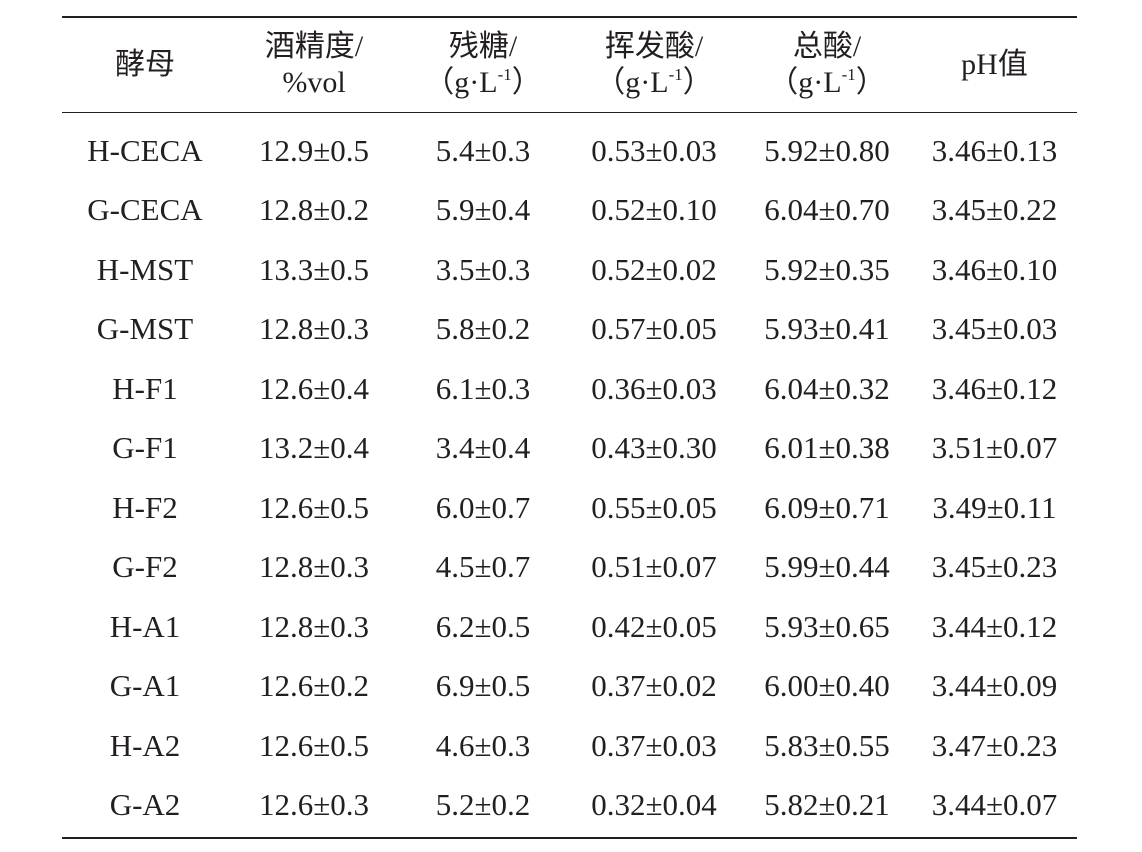  I want to click on cell-volatile-acid: 0.37±0.02, so click(654, 686).